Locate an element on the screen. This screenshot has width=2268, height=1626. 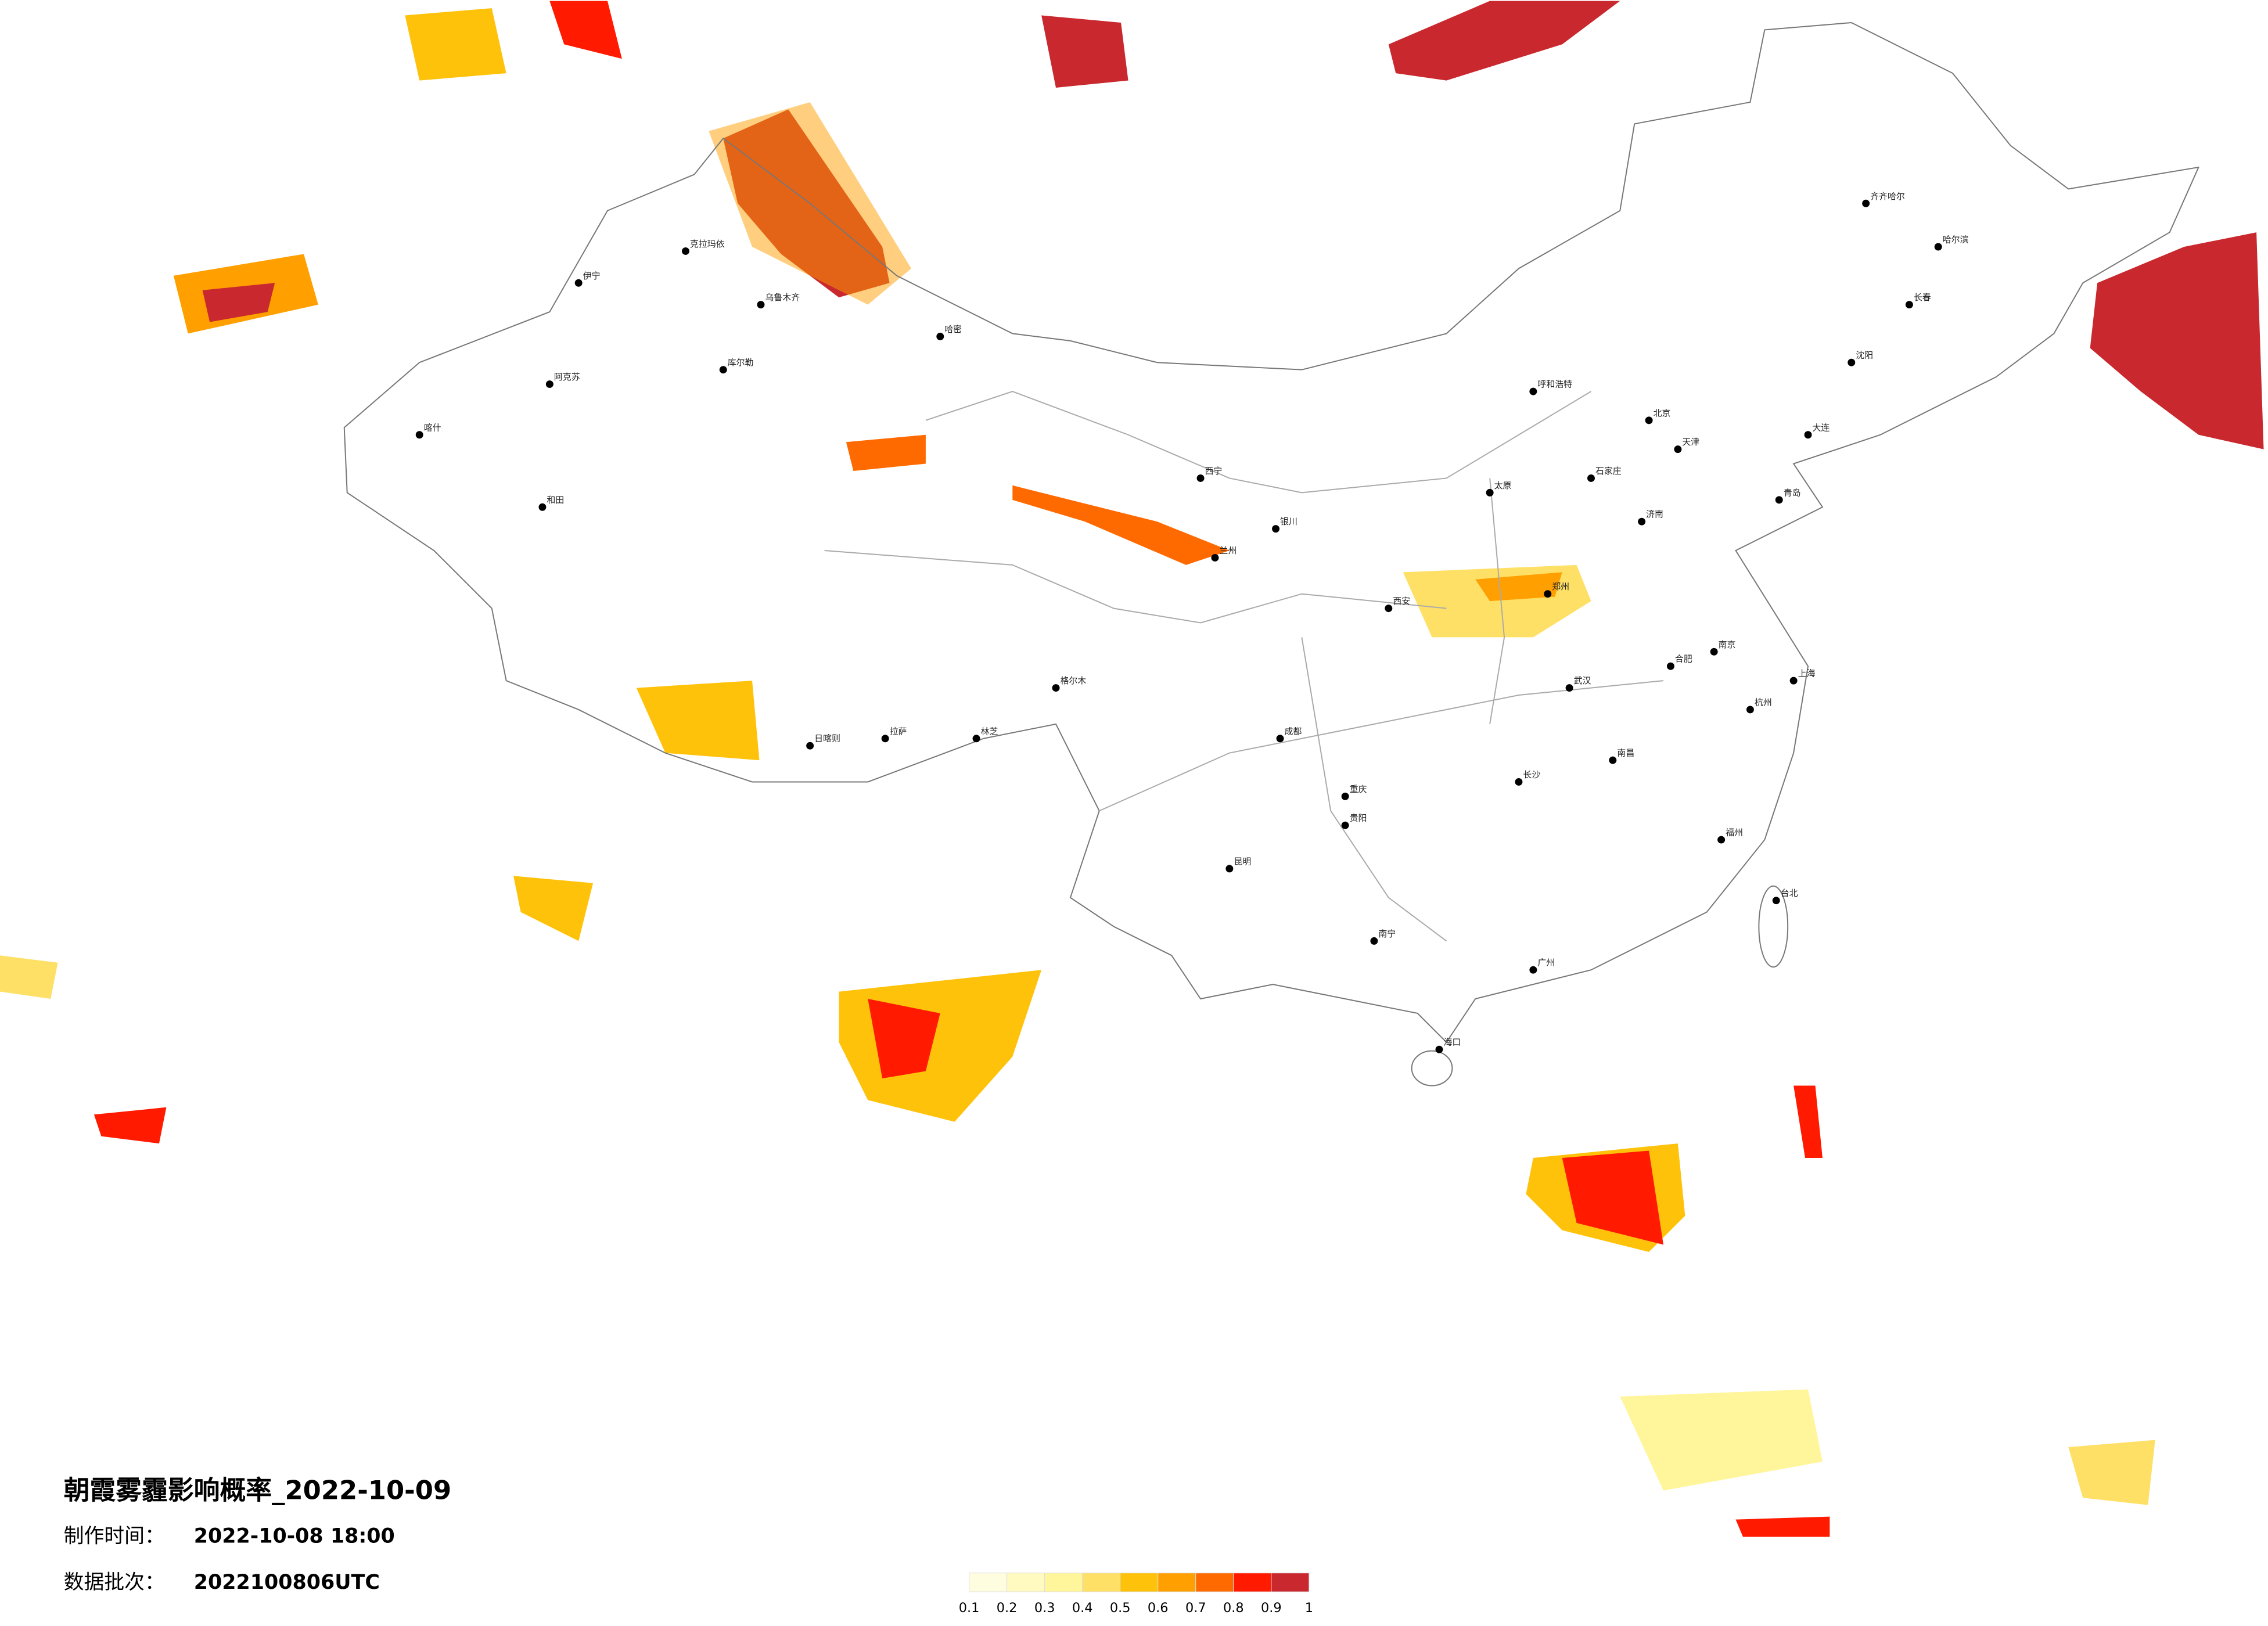
city-label: 济南 is located at coordinates (1654, 514).